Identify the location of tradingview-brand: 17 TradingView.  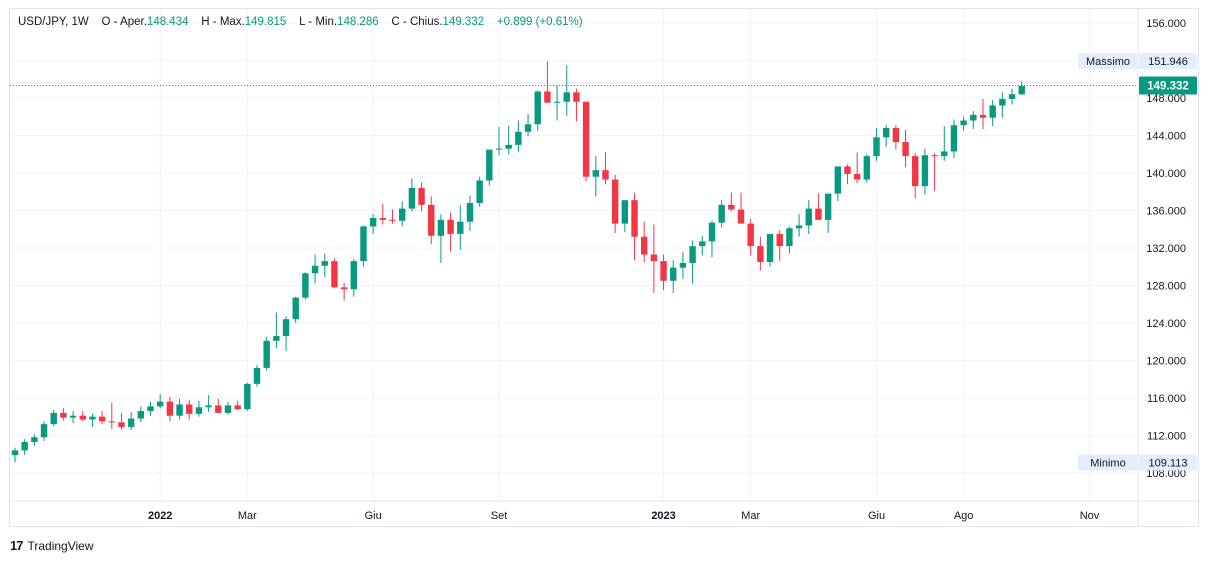
(52, 545).